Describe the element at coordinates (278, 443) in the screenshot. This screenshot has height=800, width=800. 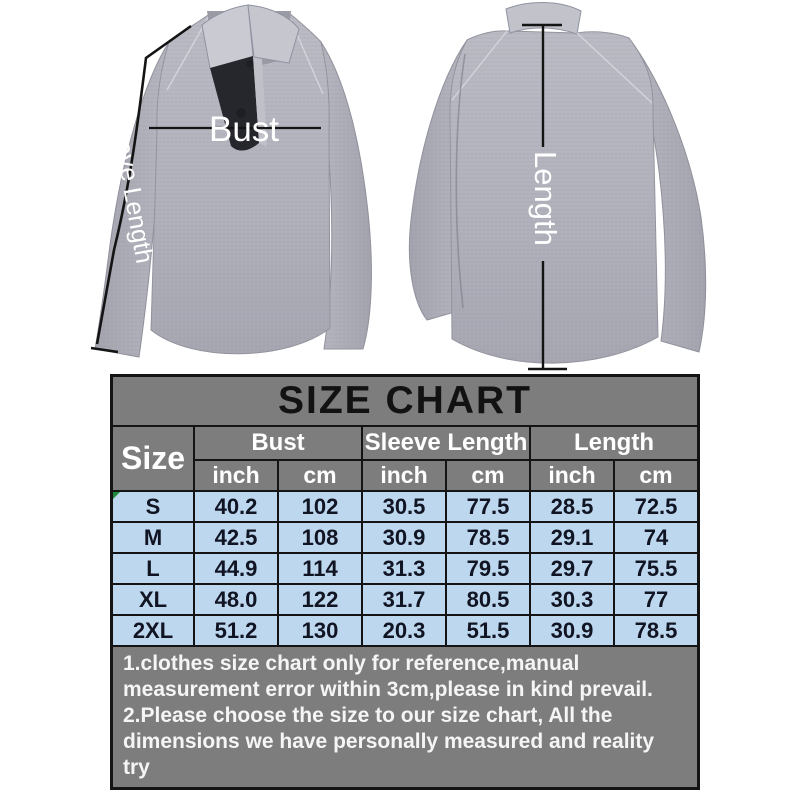
I see `header-bust: Bust` at that location.